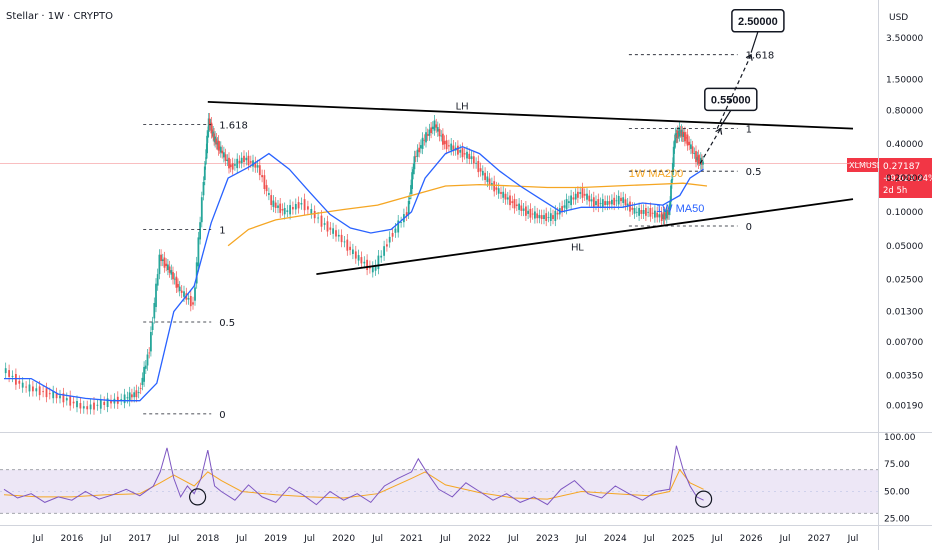  I want to click on price-badge: XLMUSD 0.27187 +9,629.24% 2d 5h, so click(889, 178).